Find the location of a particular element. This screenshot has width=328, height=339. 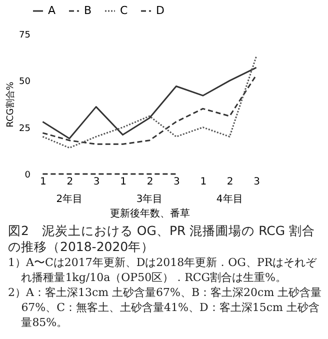

legend-label: B is located at coordinates (88, 10).